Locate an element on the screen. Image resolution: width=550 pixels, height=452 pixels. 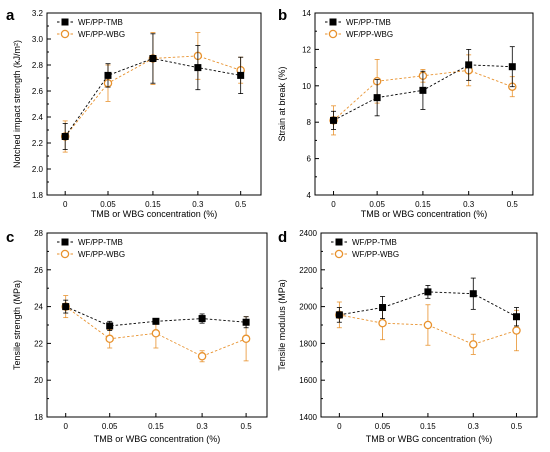
y-tick-label: 2400 is located at coordinates (308, 233).